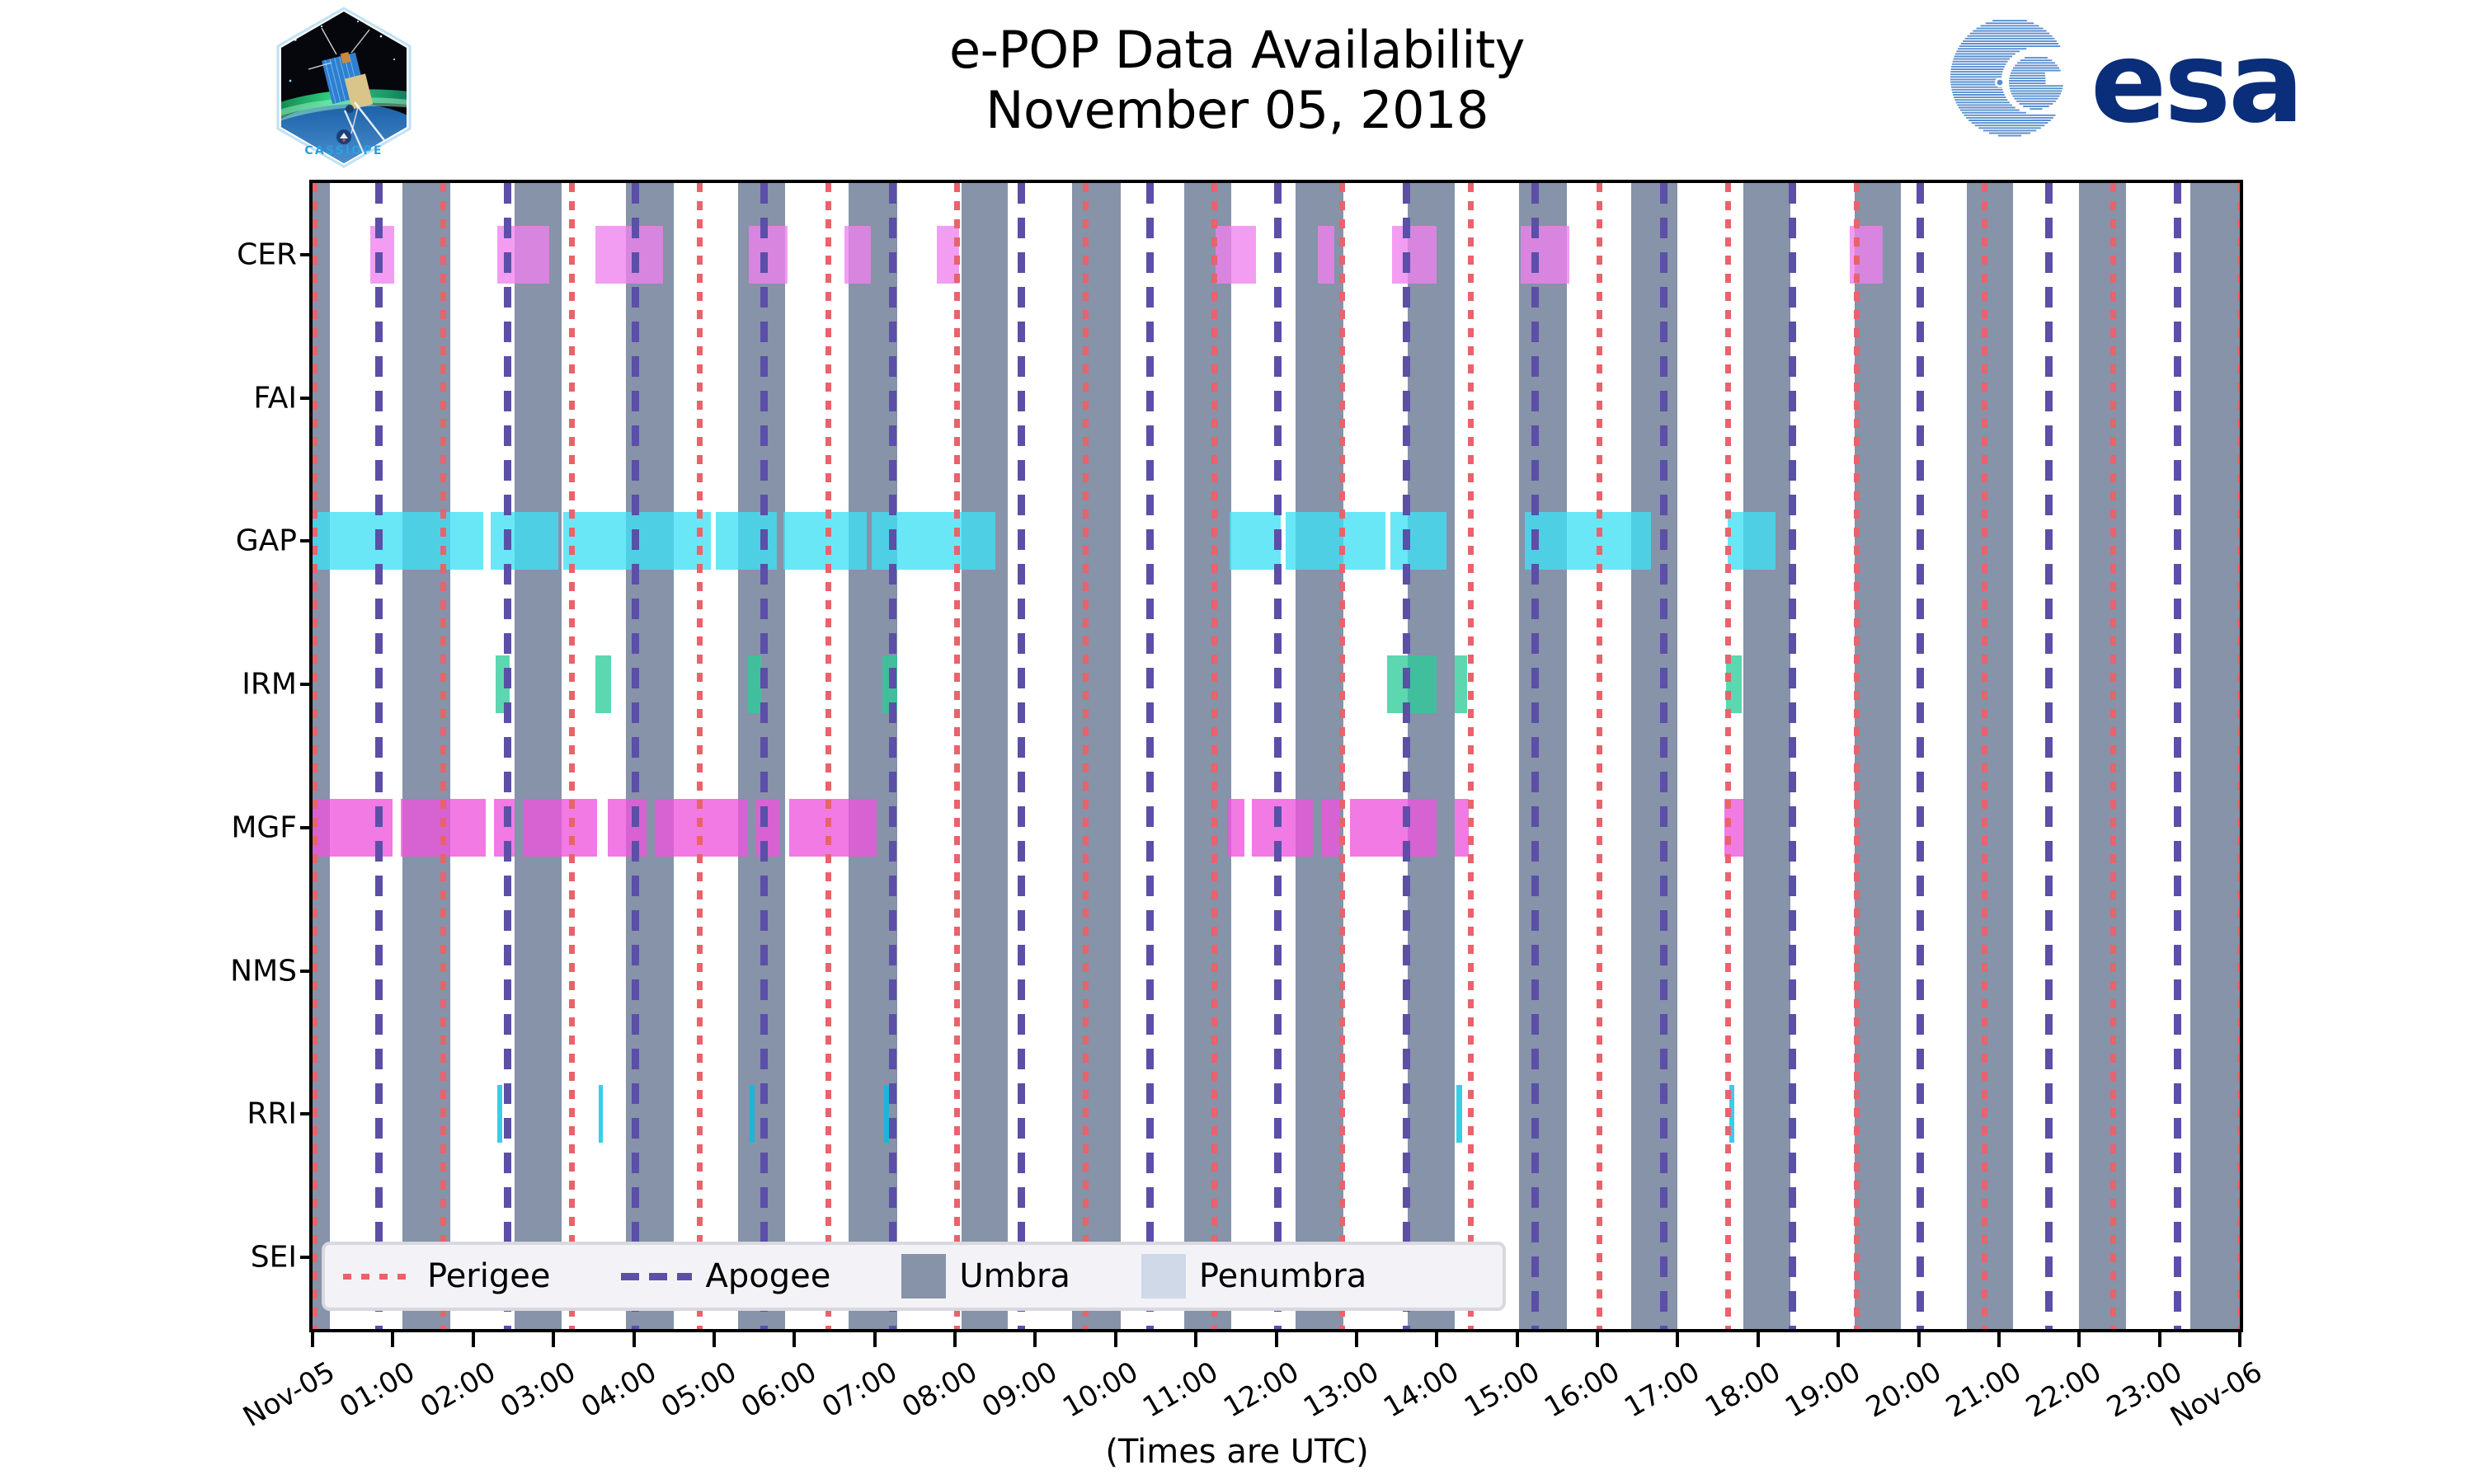 This screenshot has height=1484, width=2474. I want to click on perigee-swatch-icon, so click(378, 1276).